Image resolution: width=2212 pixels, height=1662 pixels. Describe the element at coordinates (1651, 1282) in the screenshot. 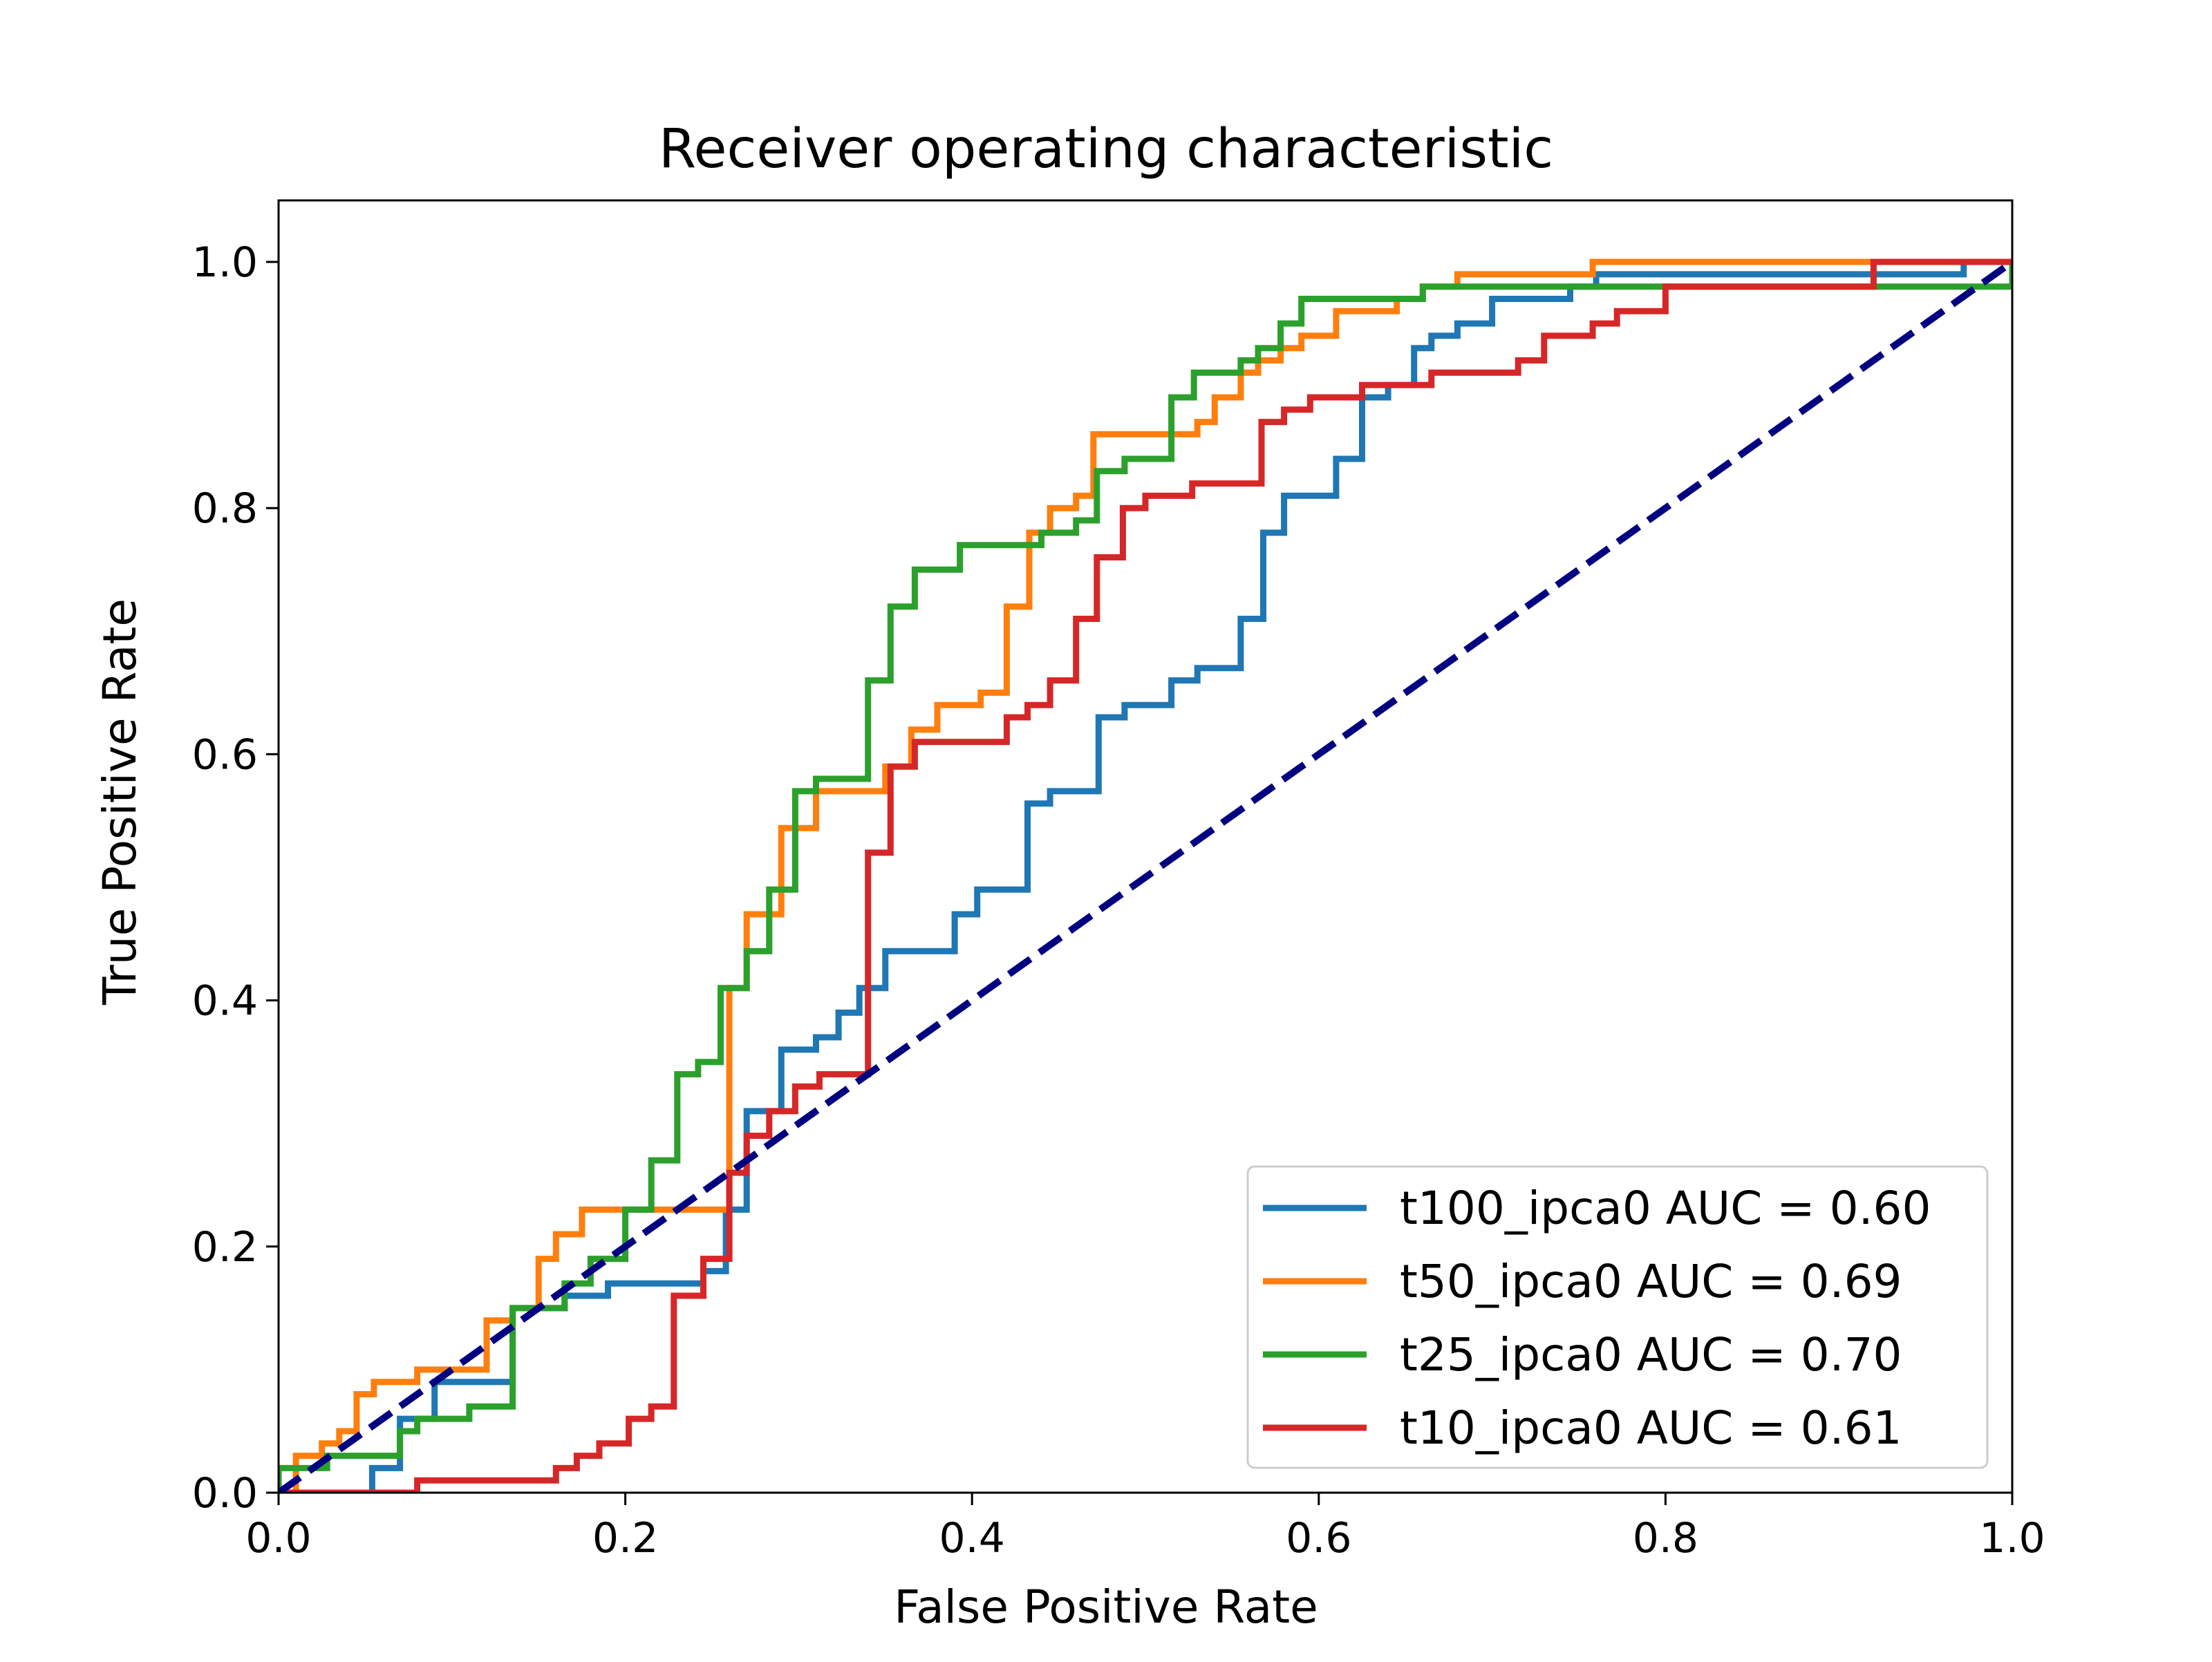

I see `legend-label-1: t50_ipca0 AUC = 0.69` at that location.